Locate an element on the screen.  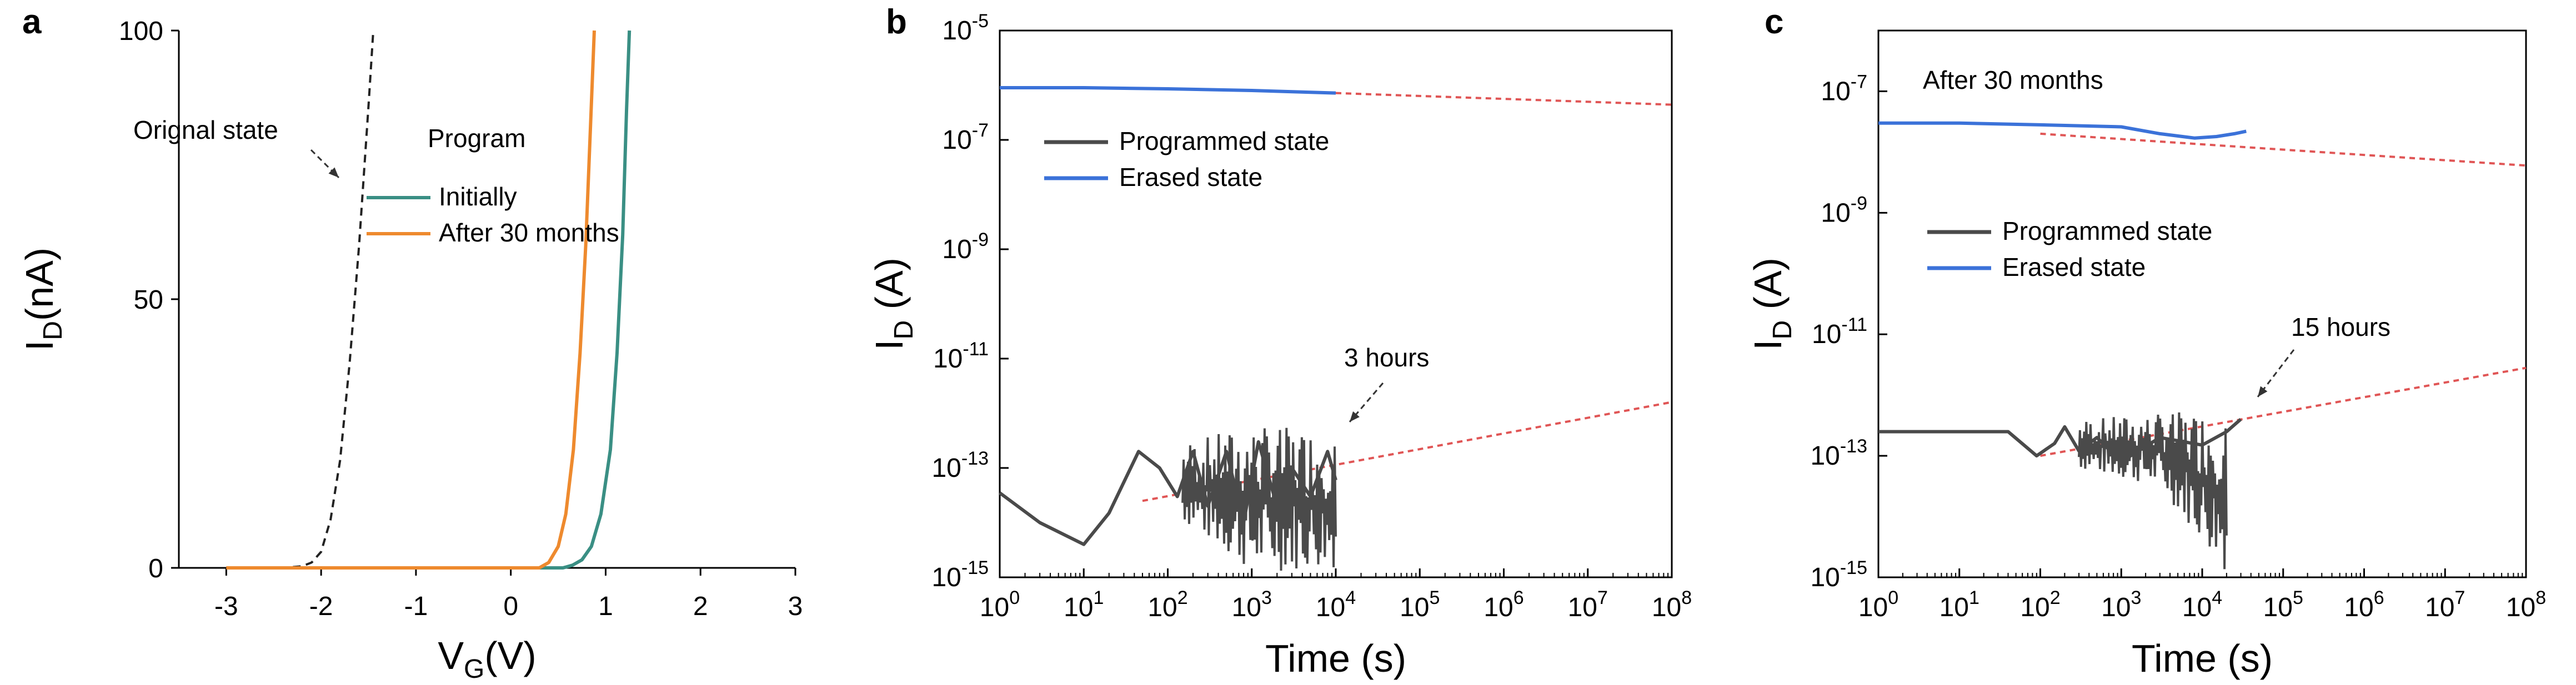
annotation-text: 3 hours is located at coordinates (1387, 357).